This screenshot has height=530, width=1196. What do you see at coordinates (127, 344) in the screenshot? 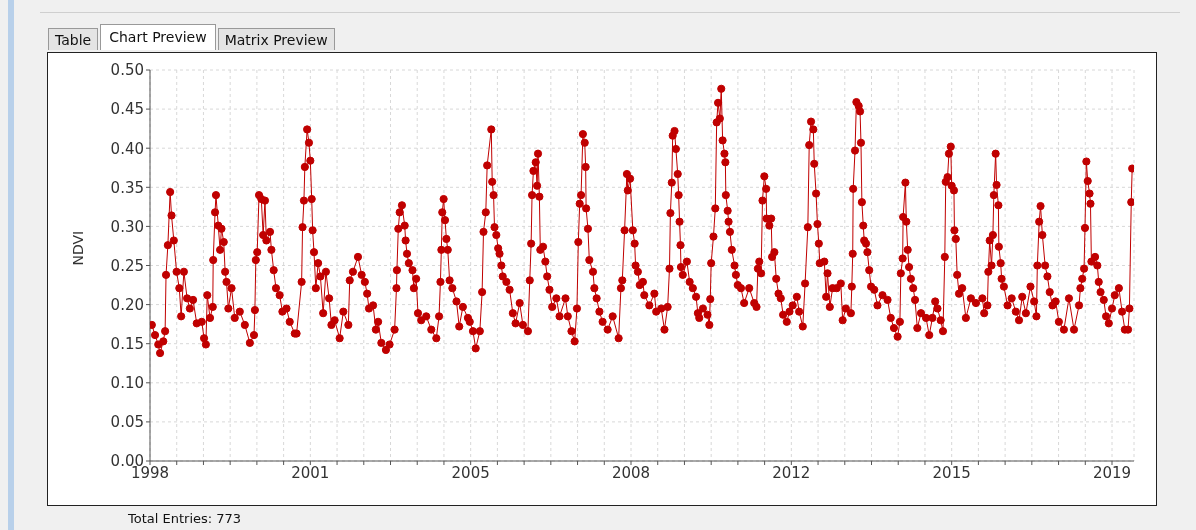
I see `y-tick-label: 0.15` at bounding box center [127, 344].